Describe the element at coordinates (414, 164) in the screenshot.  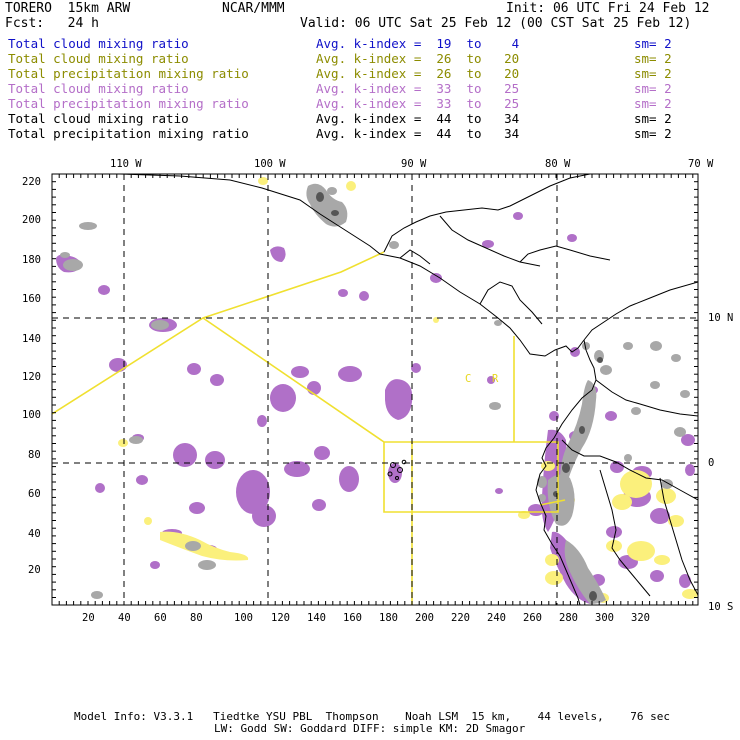
I see `lon-label: 90 W` at that location.